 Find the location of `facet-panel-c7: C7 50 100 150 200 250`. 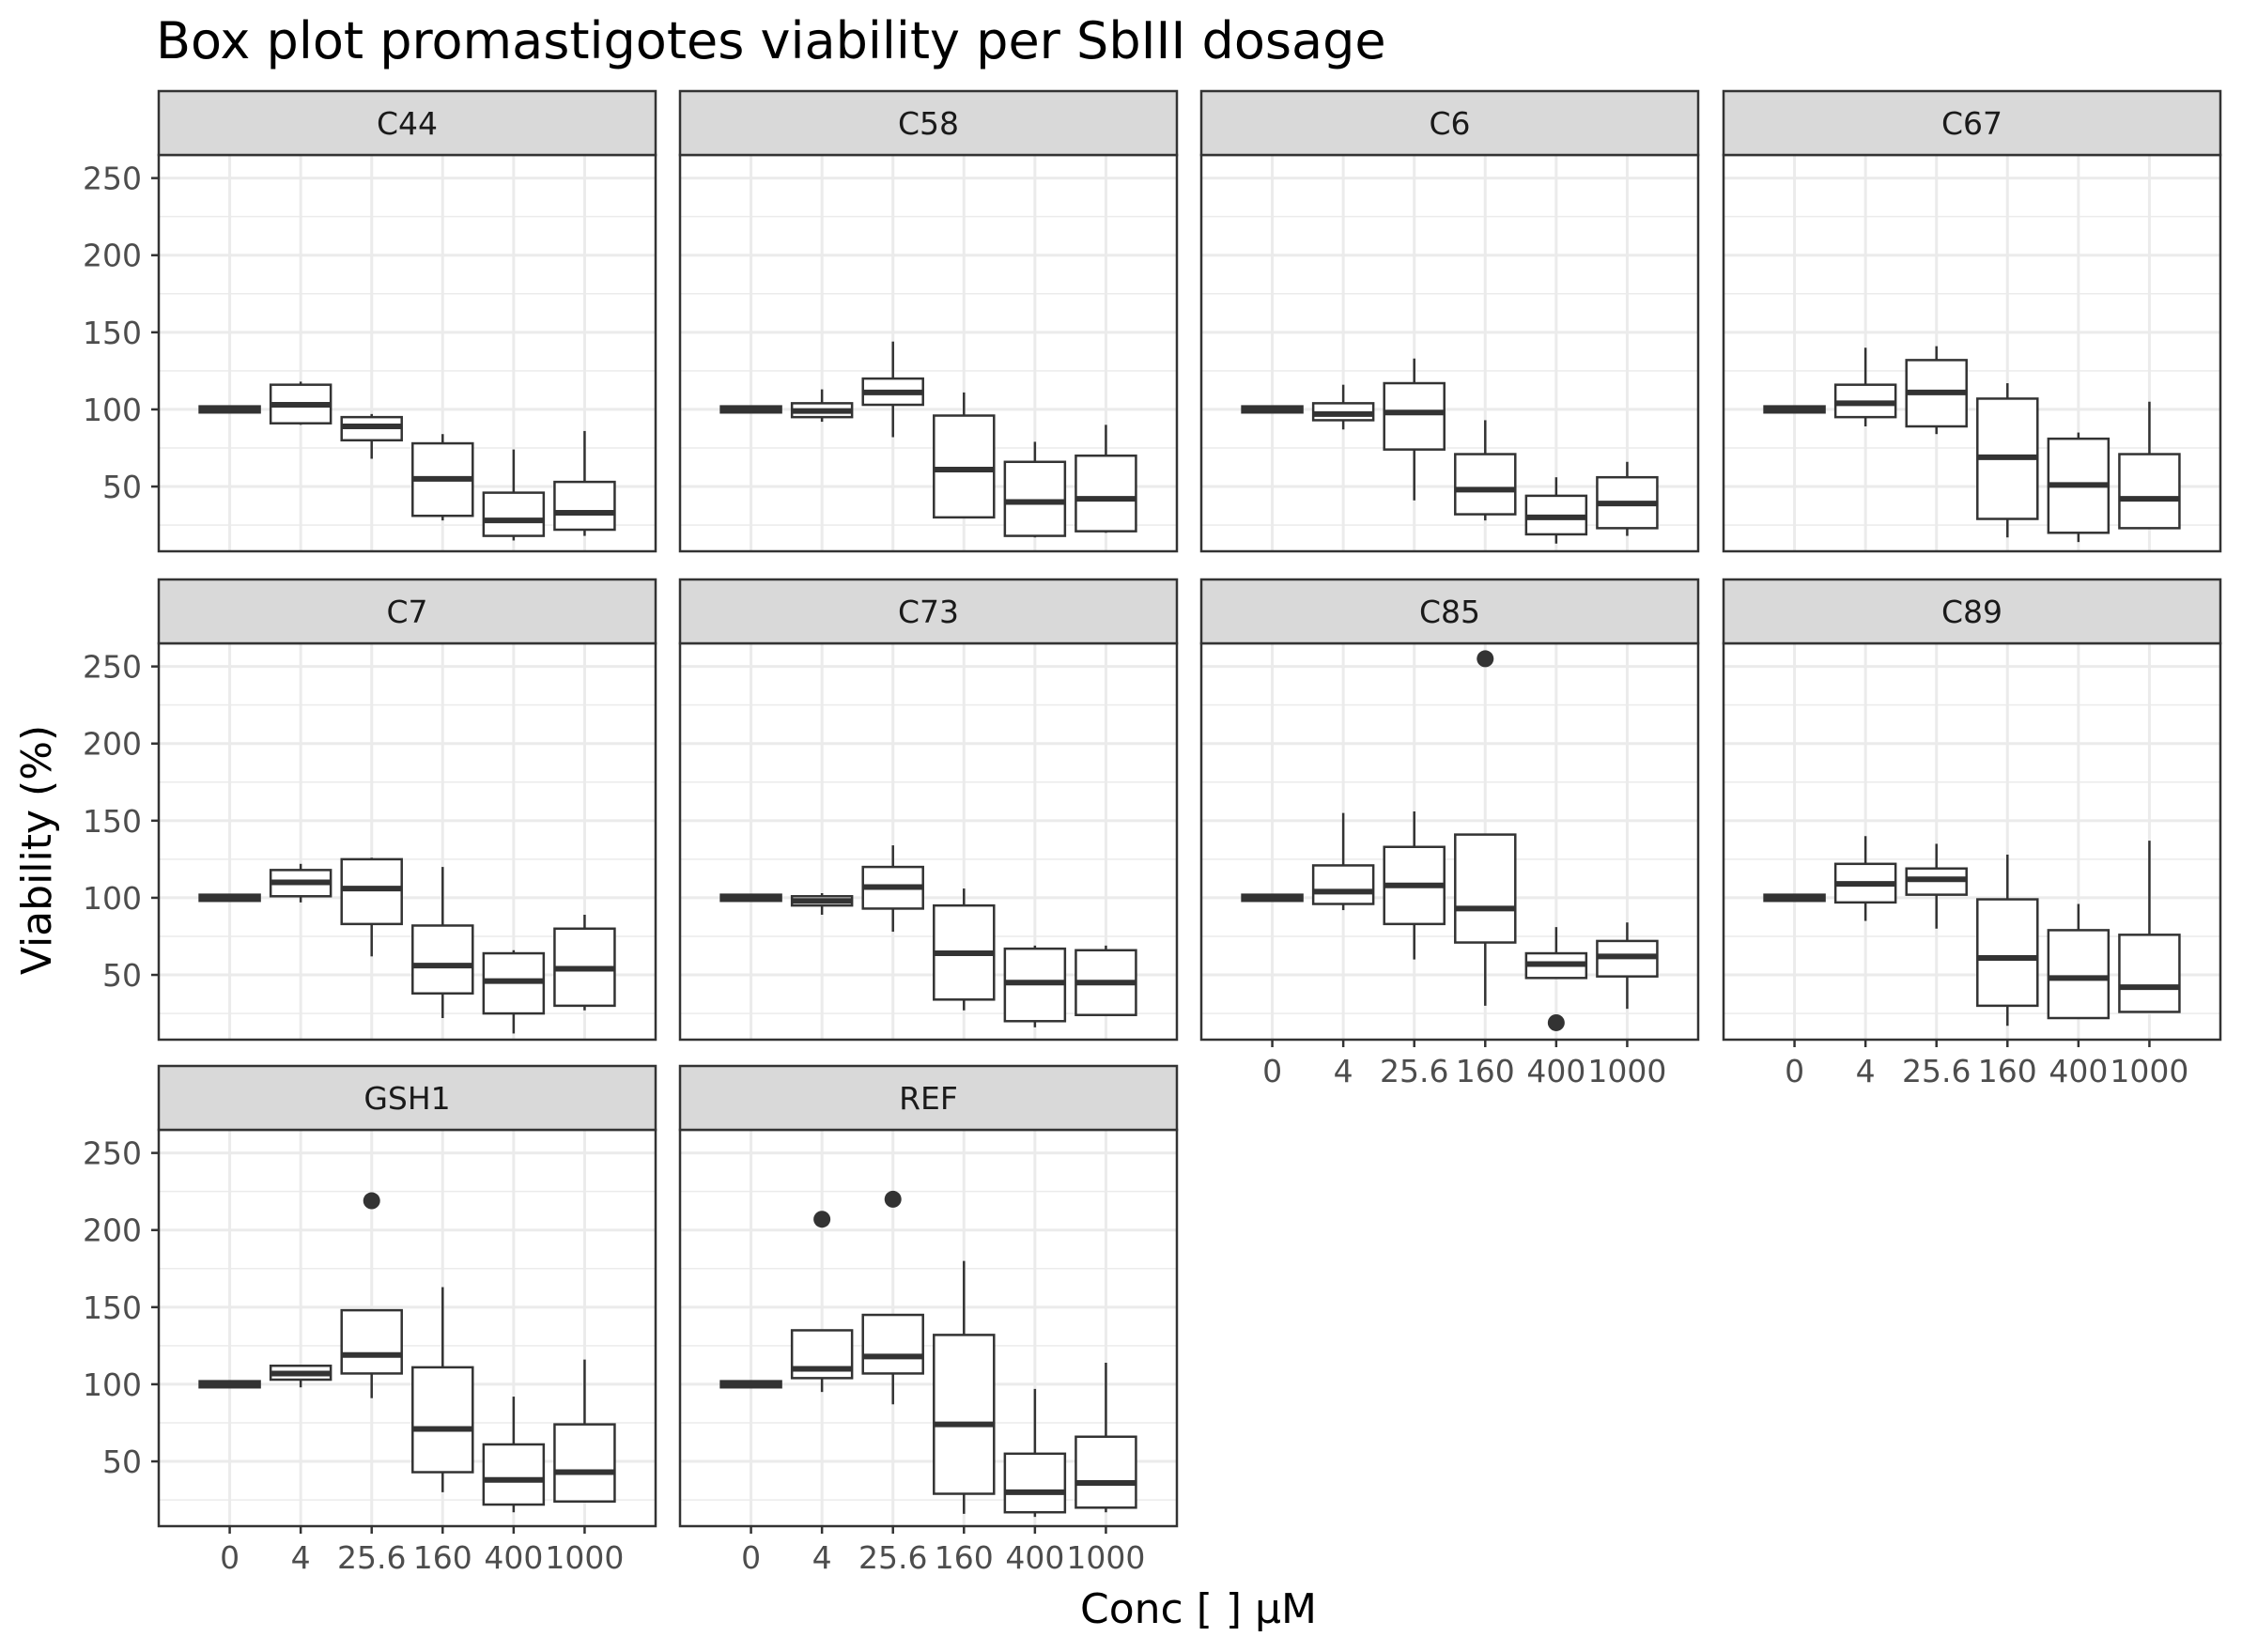

facet-panel-c7: C7 50 100 150 200 250 is located at coordinates (370, 810).